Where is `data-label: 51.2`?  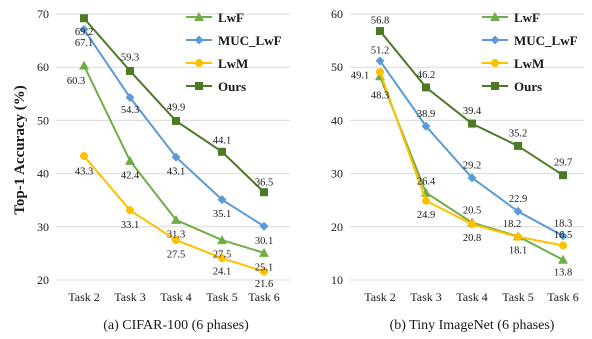 data-label: 51.2 is located at coordinates (380, 50).